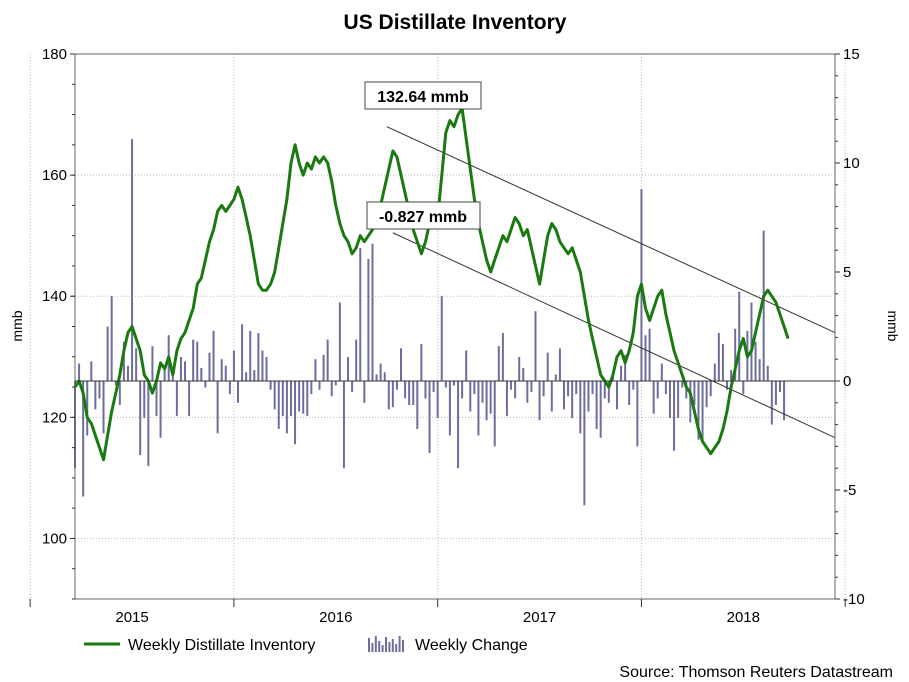  I want to click on left-tick-label: 180, so click(54, 54).